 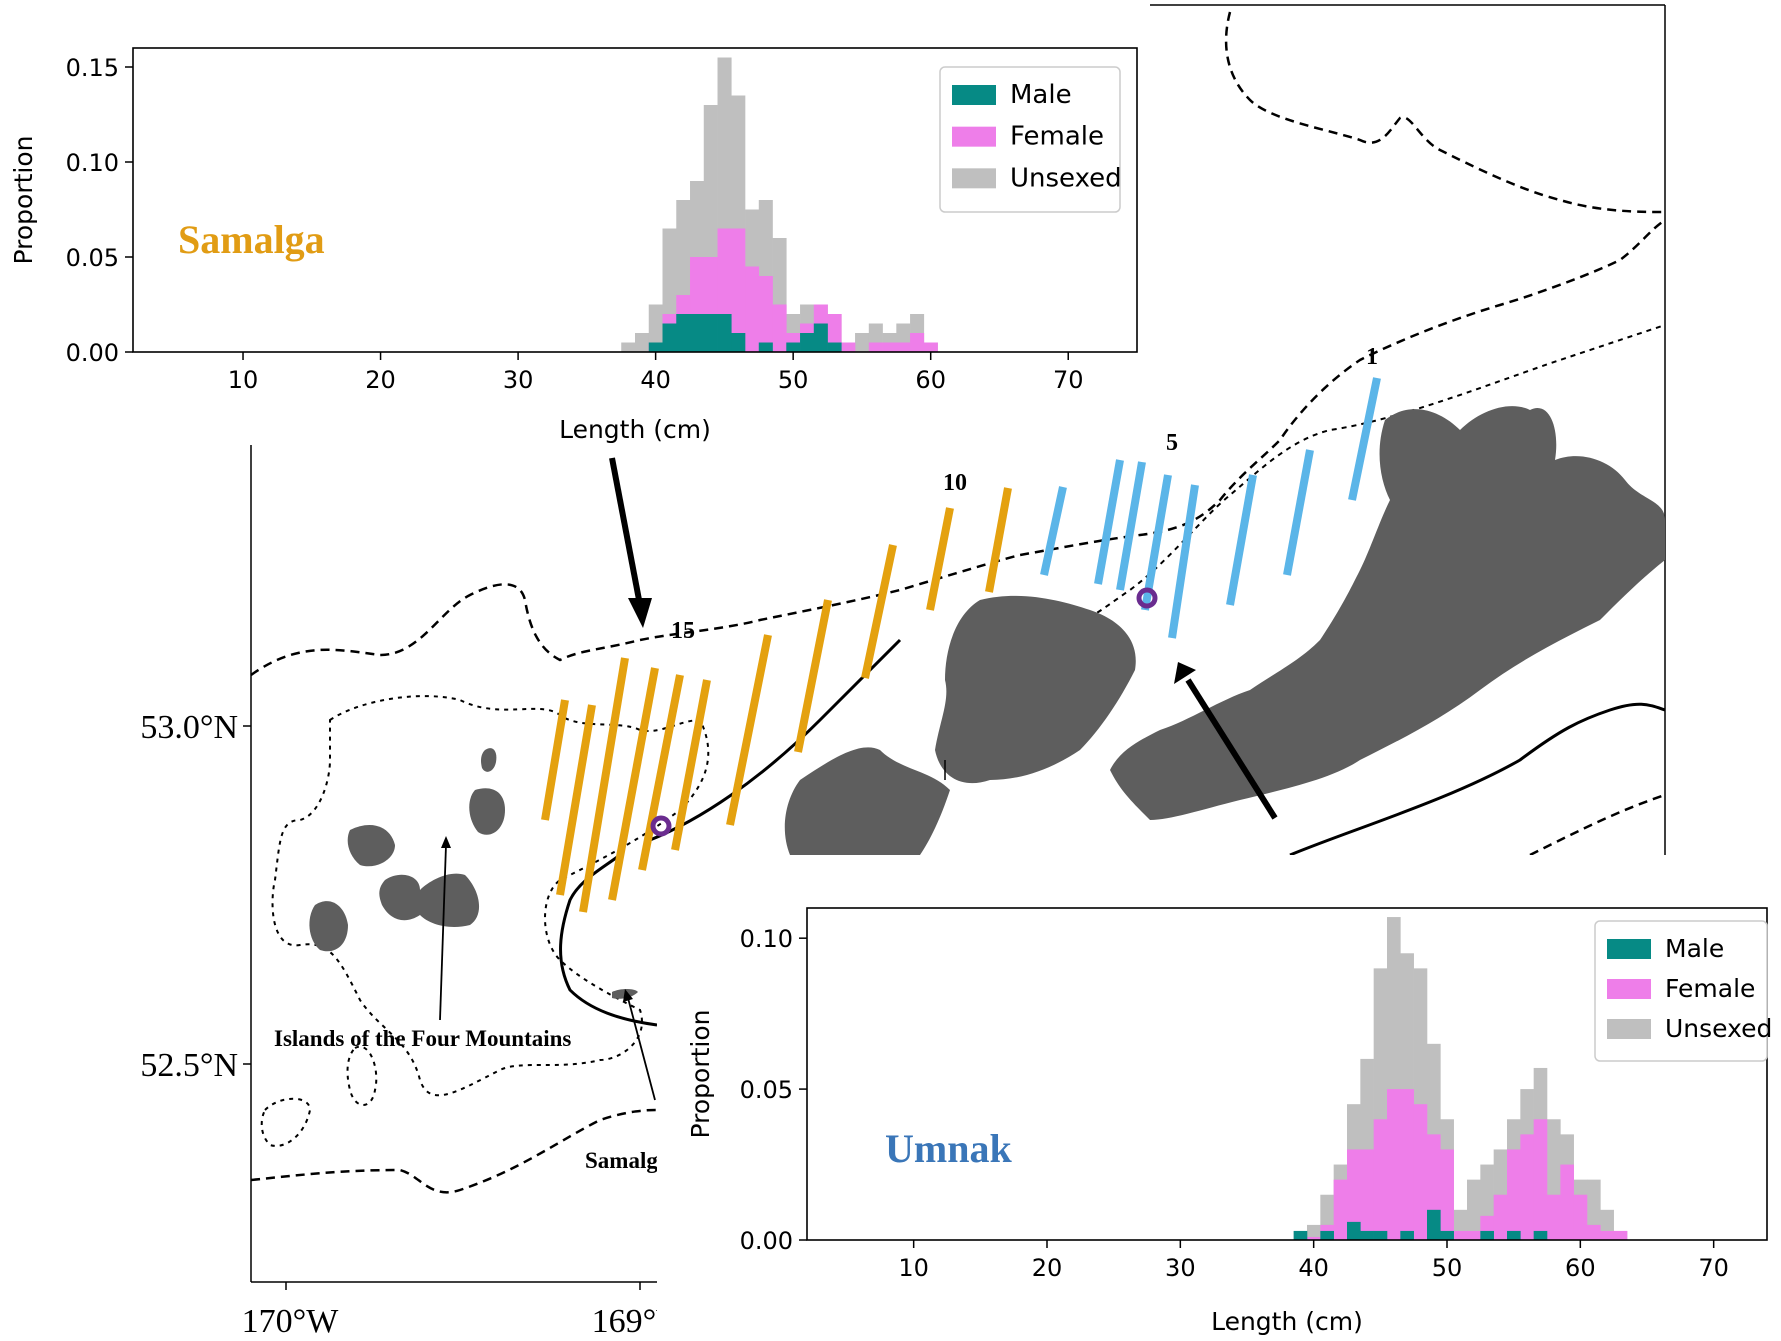 I want to click on legend-label: Male, so click(x=1041, y=95).